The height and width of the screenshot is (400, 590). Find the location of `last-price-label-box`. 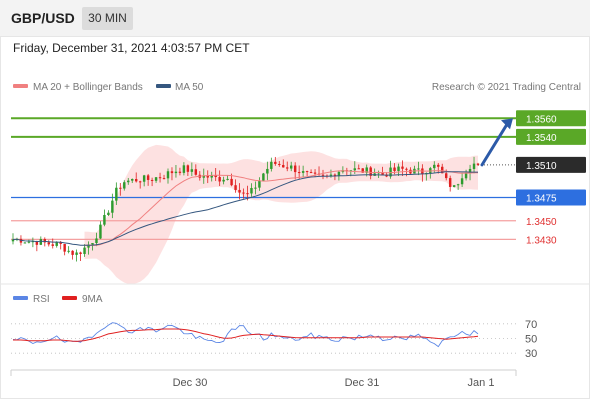

last-price-label-box is located at coordinates (551, 164).